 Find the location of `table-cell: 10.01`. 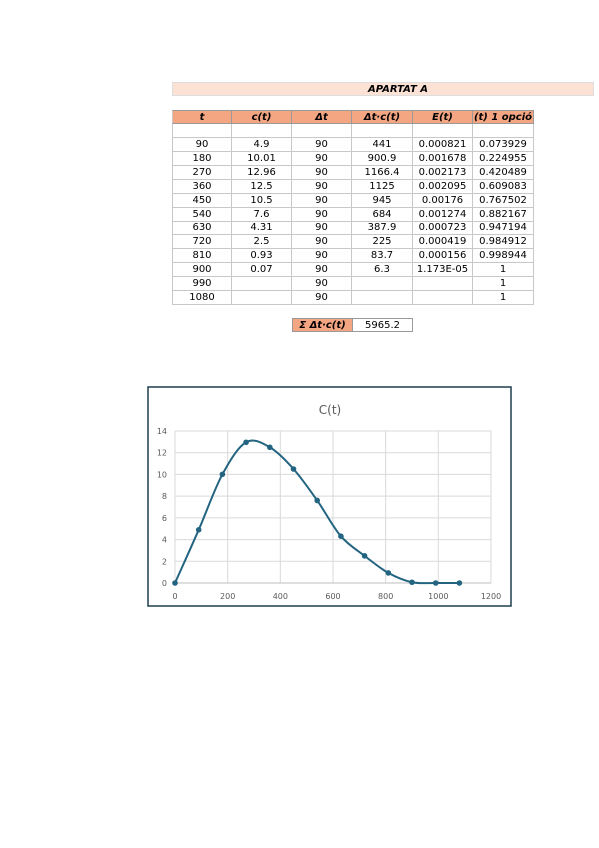

table-cell: 10.01 is located at coordinates (262, 158).